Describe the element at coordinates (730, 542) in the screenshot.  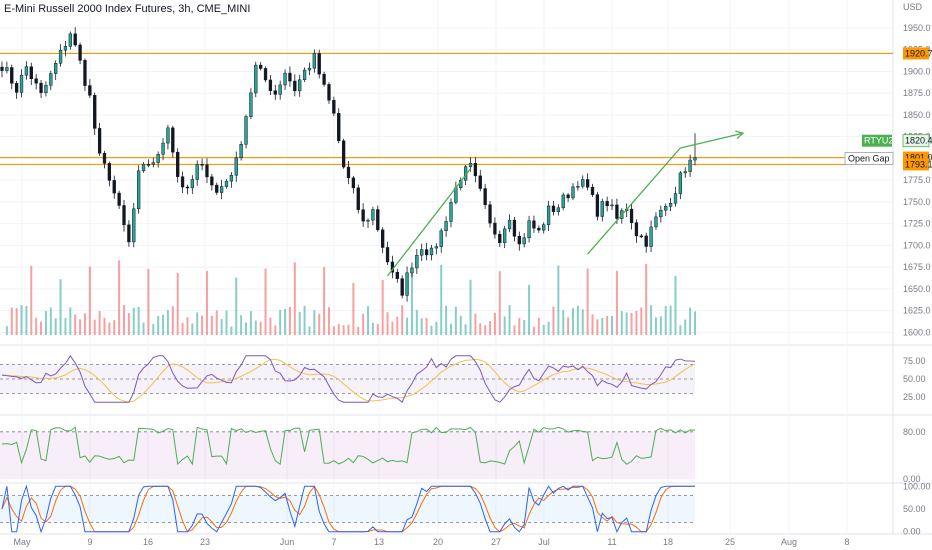
I see `x-tick-label: 25` at that location.